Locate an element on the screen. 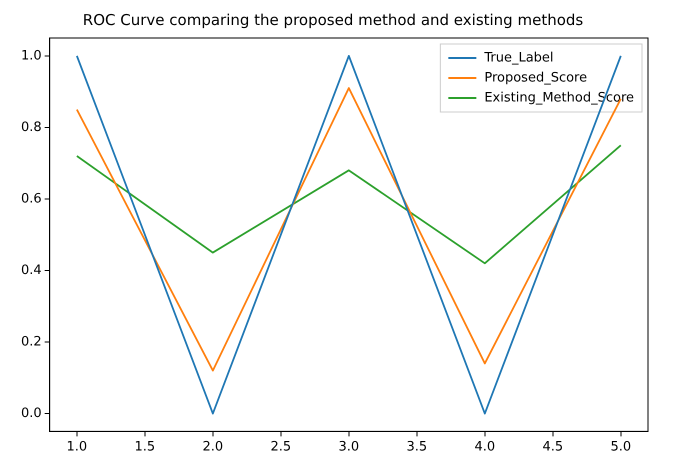  x-tick-label: 4.5 is located at coordinates (553, 447).